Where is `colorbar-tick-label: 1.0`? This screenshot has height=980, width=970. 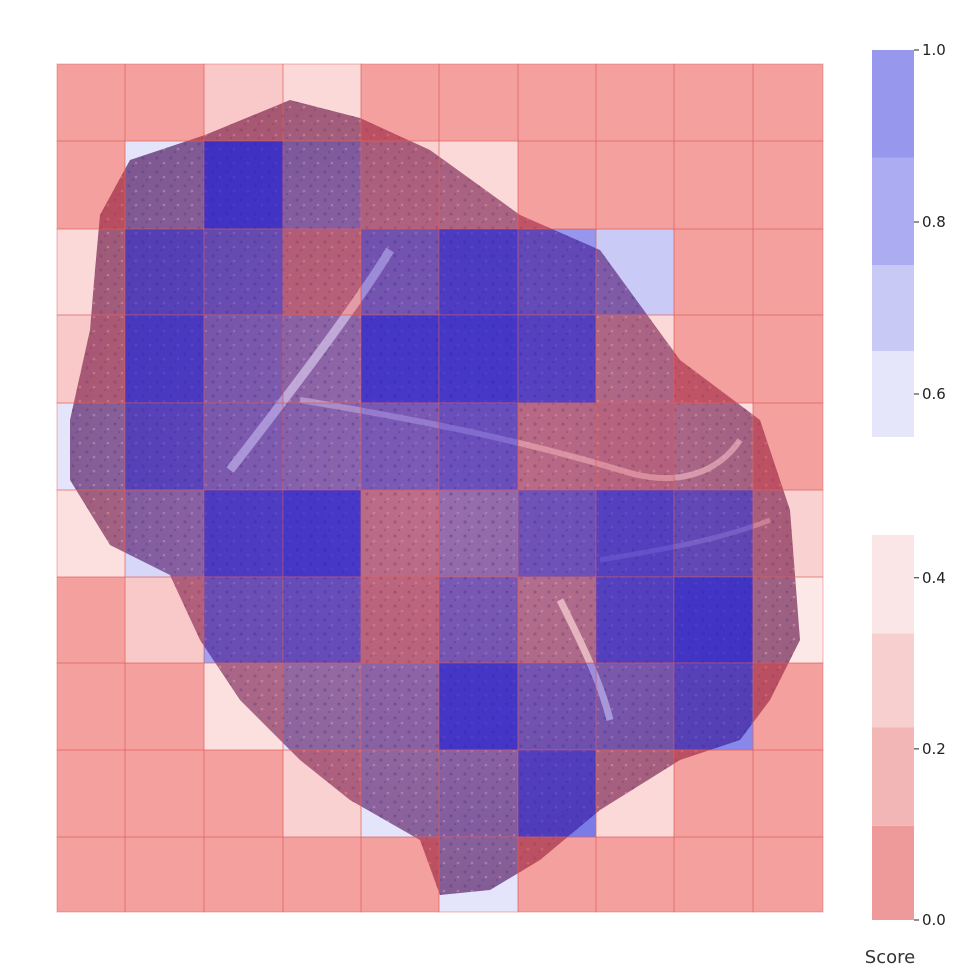 colorbar-tick-label: 1.0 is located at coordinates (934, 50).